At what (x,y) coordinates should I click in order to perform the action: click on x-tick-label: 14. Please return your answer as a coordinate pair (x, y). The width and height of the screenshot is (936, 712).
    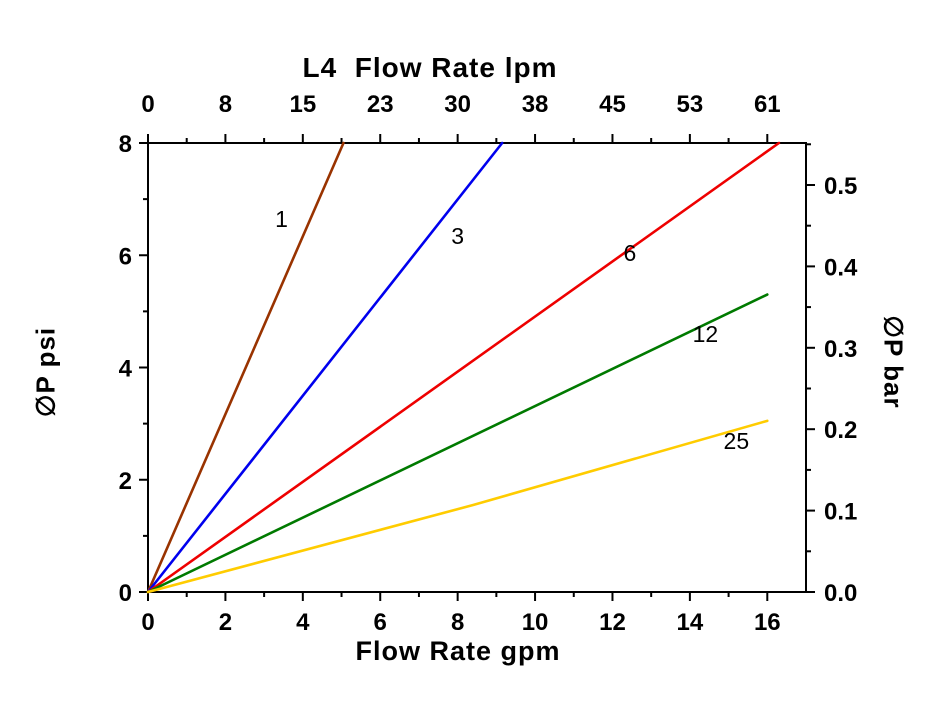
    Looking at the image, I should click on (690, 622).